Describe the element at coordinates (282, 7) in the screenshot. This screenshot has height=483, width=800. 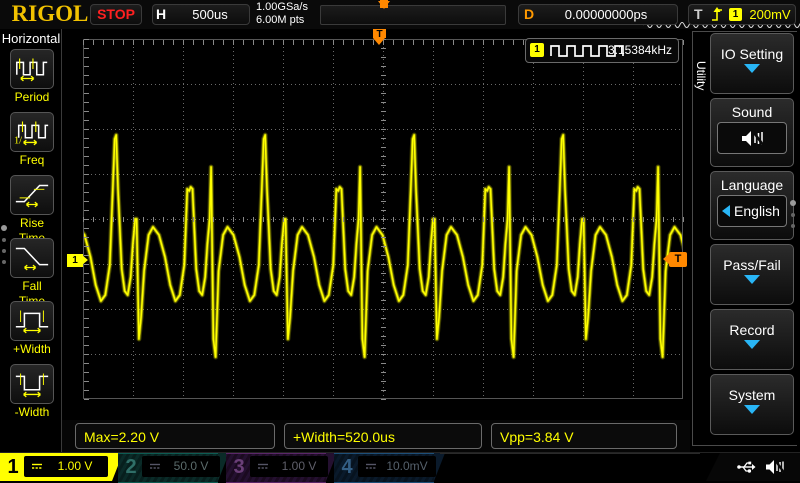
I see `sample-rate-value: 1.00GSa/s` at that location.